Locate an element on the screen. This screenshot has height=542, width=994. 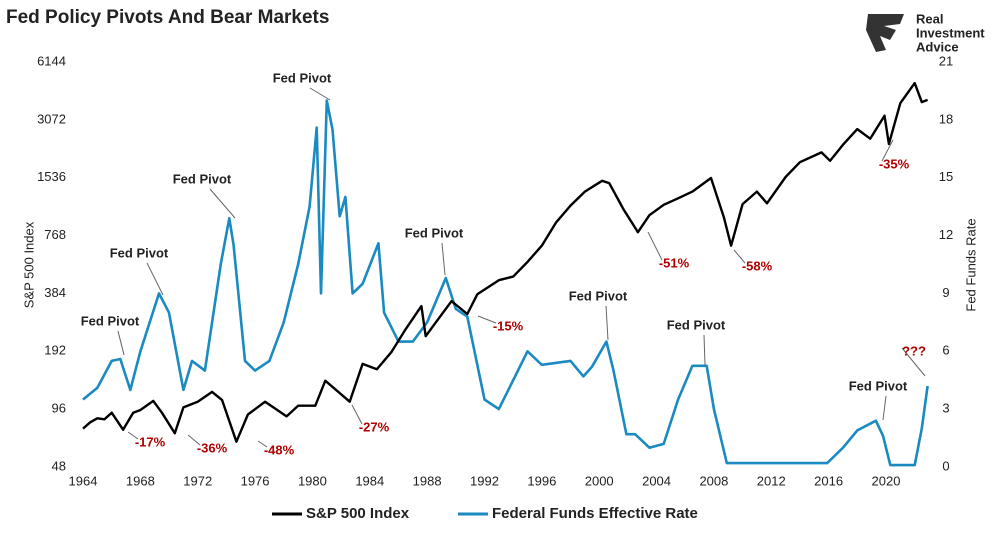
y2-tick-label: 0 is located at coordinates (945, 465).